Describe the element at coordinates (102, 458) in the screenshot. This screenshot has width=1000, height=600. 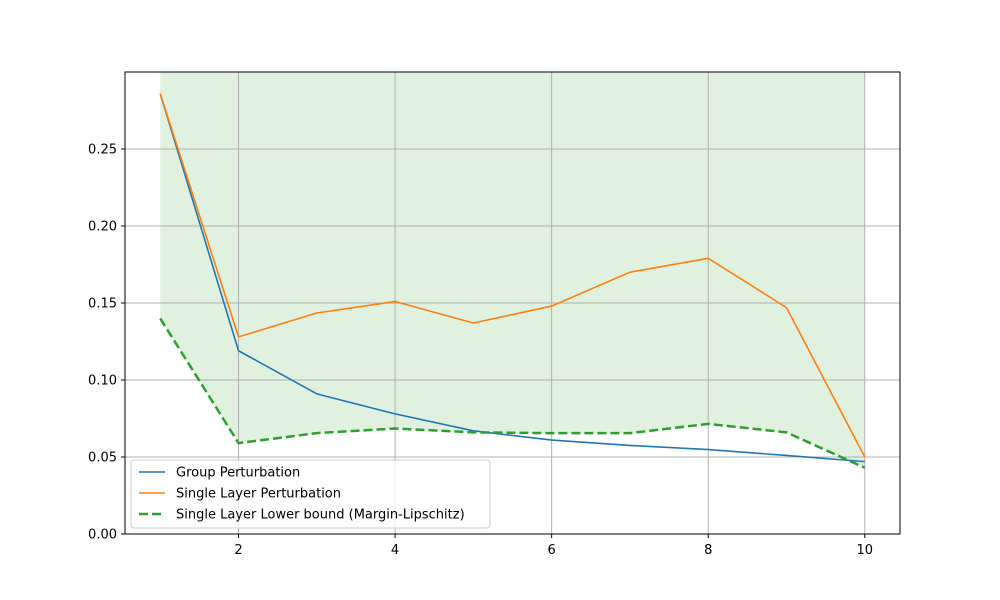
I see `y-tick-label: 0.05` at that location.